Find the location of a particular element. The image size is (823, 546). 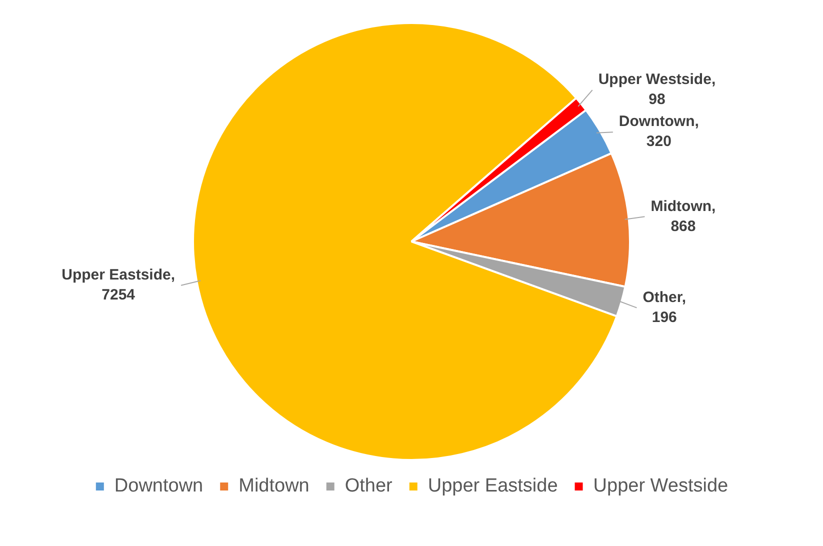

data-label: Downtown, 320 is located at coordinates (658, 131).